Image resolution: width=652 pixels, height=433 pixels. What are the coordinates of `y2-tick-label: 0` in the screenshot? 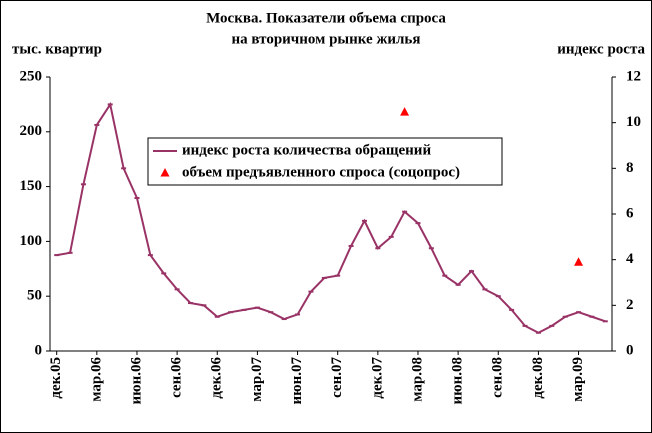 It's located at (630, 350).